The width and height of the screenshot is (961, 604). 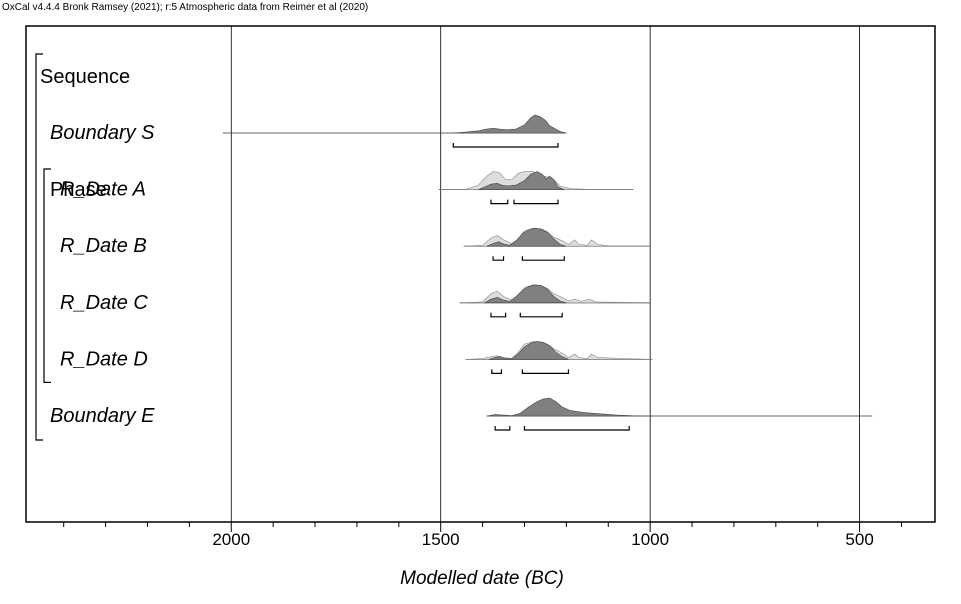 What do you see at coordinates (650, 539) in the screenshot?
I see `x-tick-label: 1000` at bounding box center [650, 539].